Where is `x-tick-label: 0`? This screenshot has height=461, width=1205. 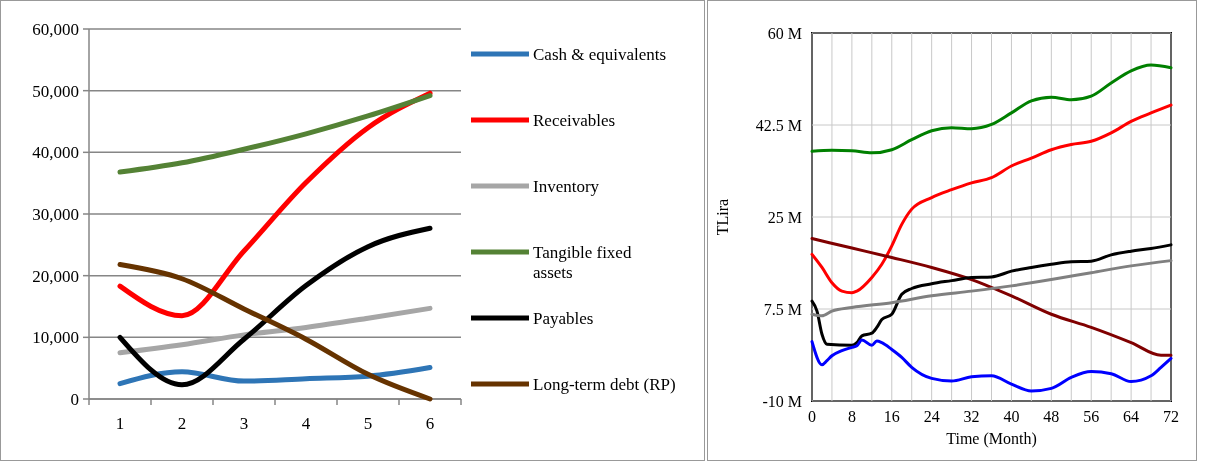 x-tick-label: 0 is located at coordinates (812, 416).